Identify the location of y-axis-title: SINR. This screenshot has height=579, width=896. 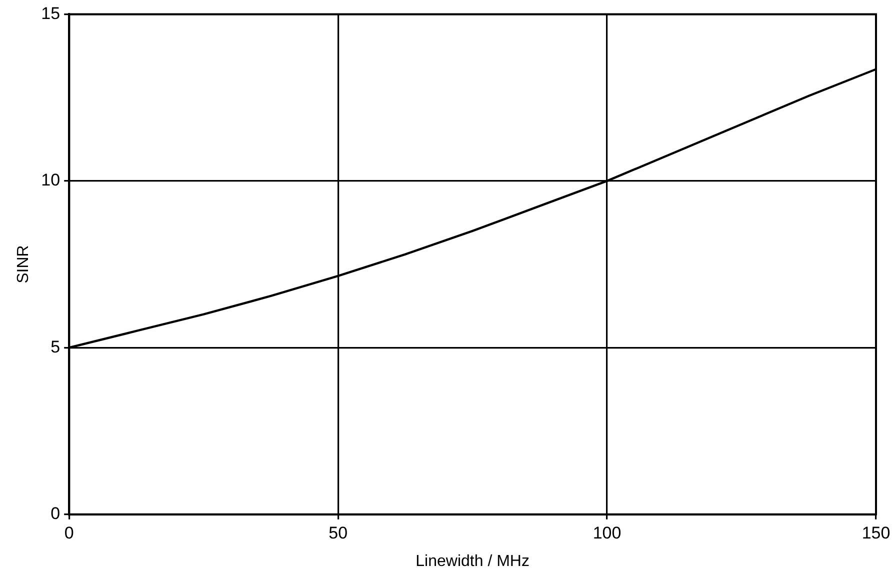
(23, 264).